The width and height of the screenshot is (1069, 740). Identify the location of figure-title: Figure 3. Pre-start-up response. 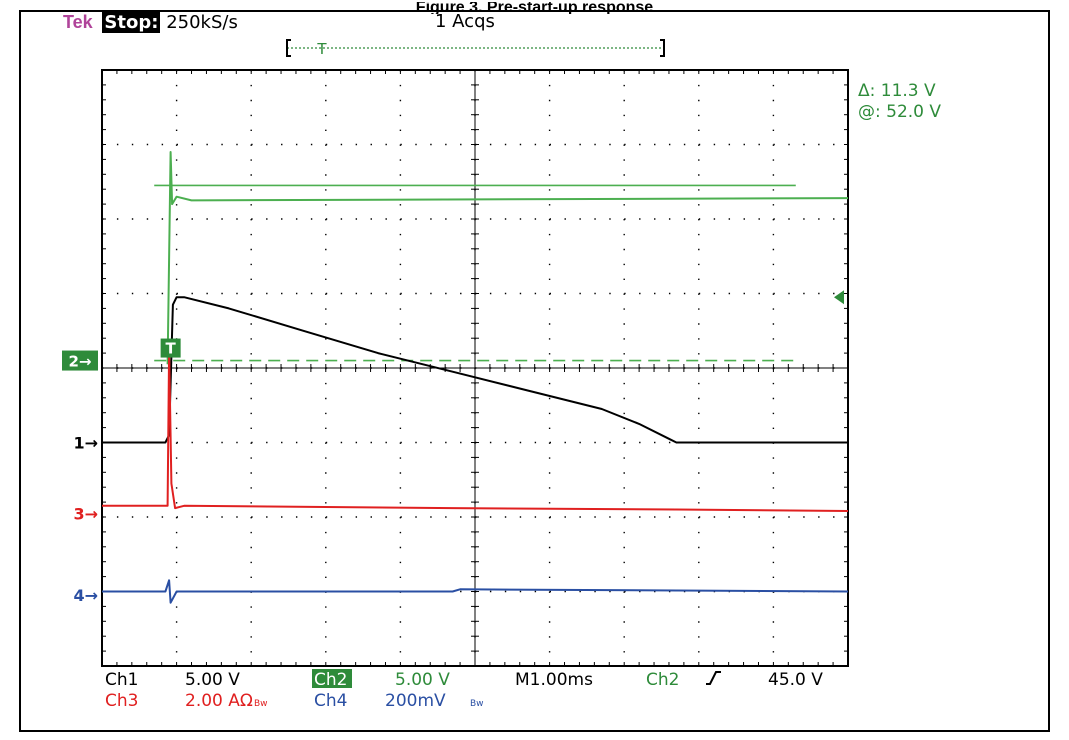
(534, 8).